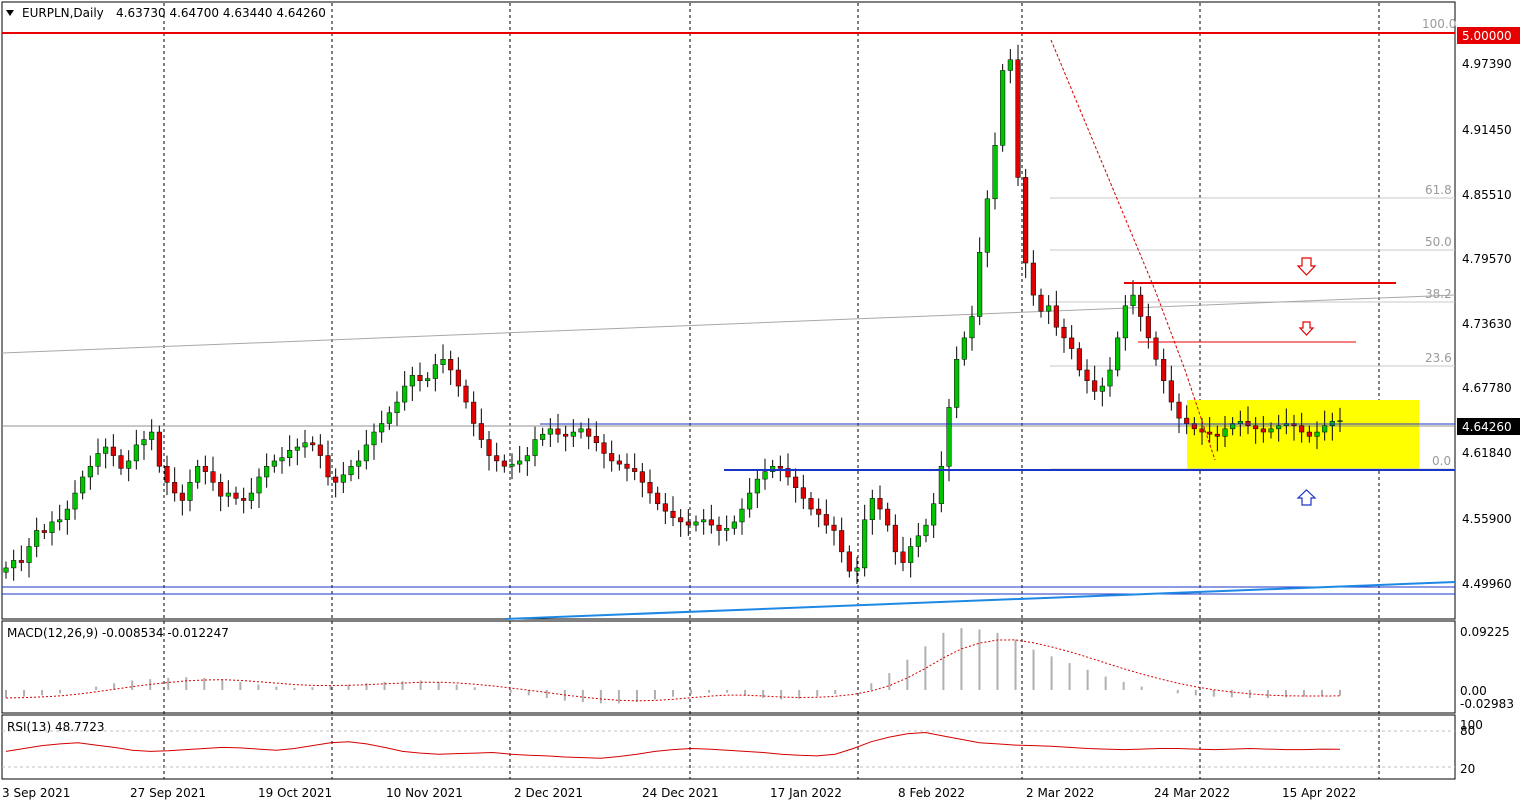 Image resolution: width=1527 pixels, height=807 pixels. I want to click on macd-tick: -0.02983, so click(1487, 704).